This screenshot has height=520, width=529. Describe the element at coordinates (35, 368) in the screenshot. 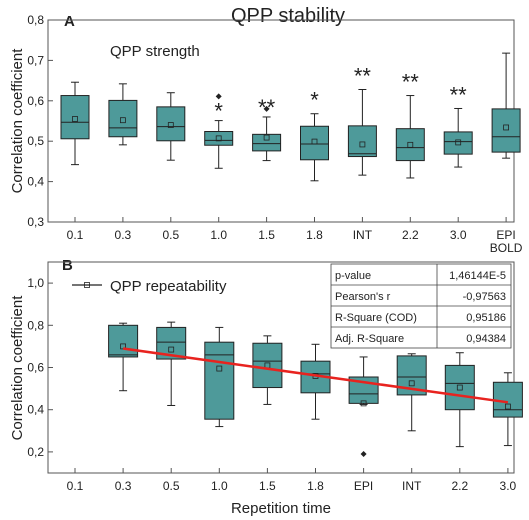

I see `ytick-label: 0,6` at that location.